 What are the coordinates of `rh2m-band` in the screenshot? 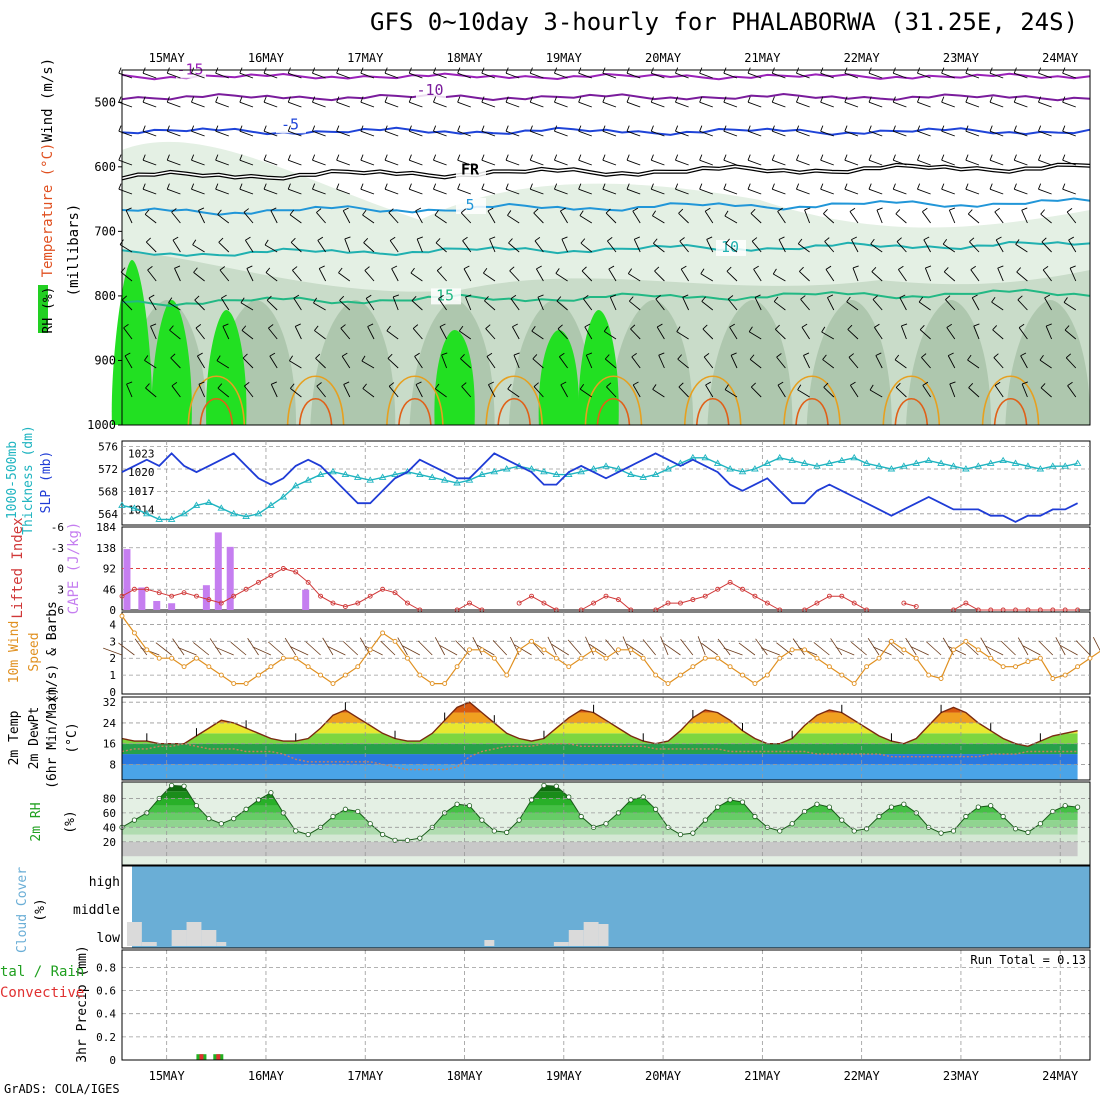 It's located at (600, 849).